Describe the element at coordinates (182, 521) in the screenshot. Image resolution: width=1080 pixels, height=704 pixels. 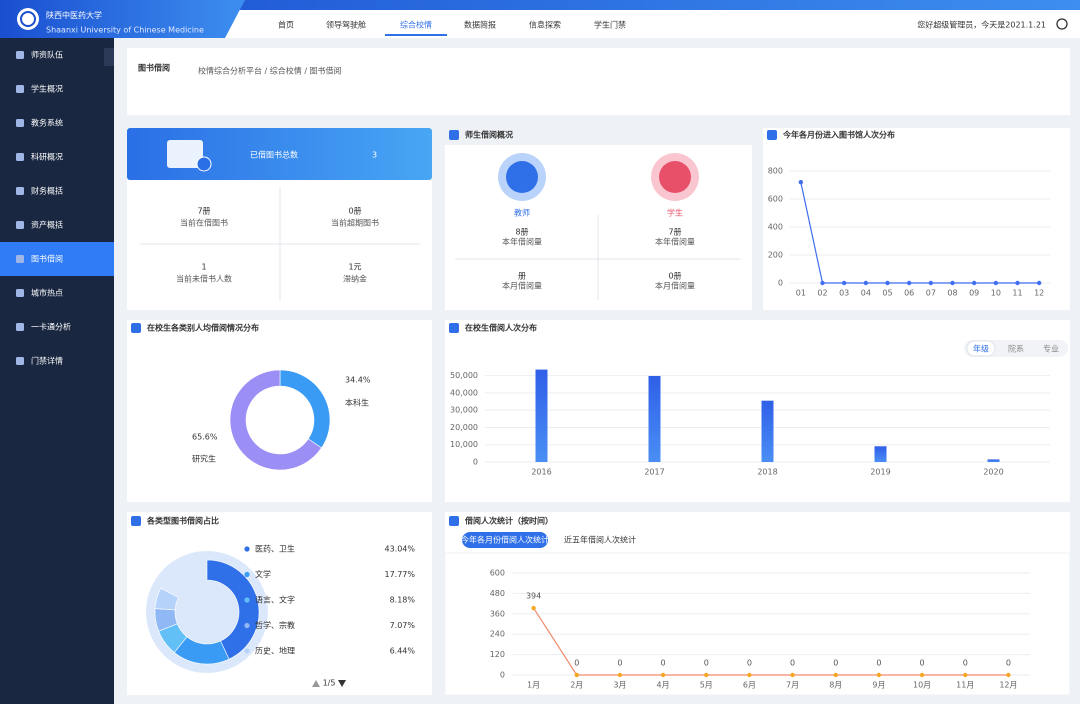
I see `card-title: 各类型图书借阅占比` at that location.